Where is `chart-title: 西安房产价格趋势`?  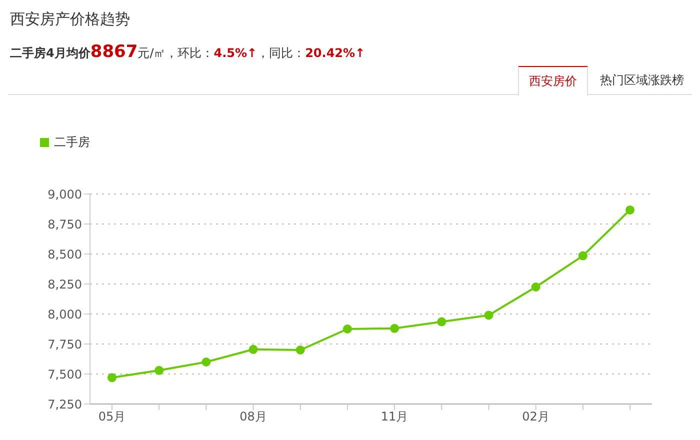
chart-title: 西安房产价格趋势 is located at coordinates (70, 19).